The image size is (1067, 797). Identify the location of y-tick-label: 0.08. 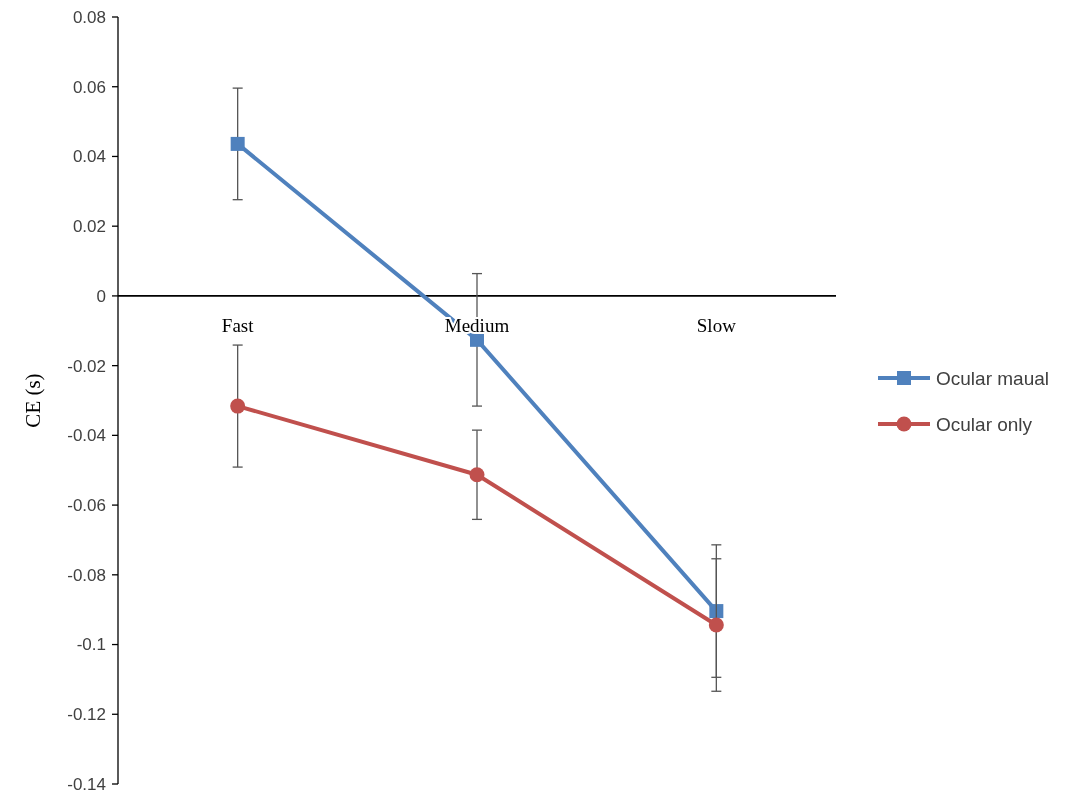
(89, 17).